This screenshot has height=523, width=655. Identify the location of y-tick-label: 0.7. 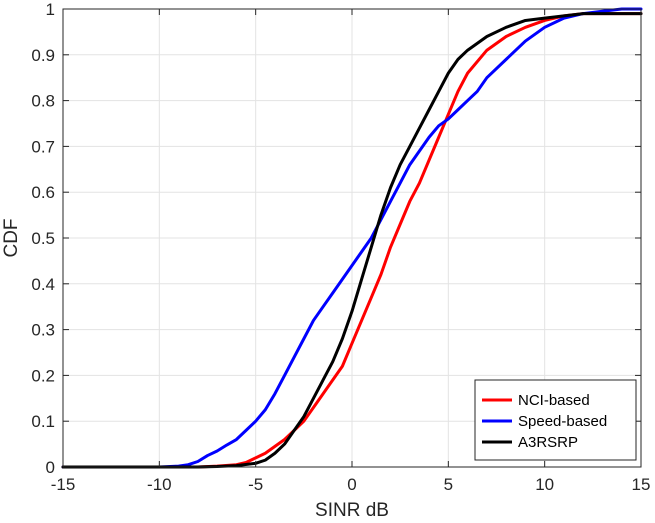
(43, 146).